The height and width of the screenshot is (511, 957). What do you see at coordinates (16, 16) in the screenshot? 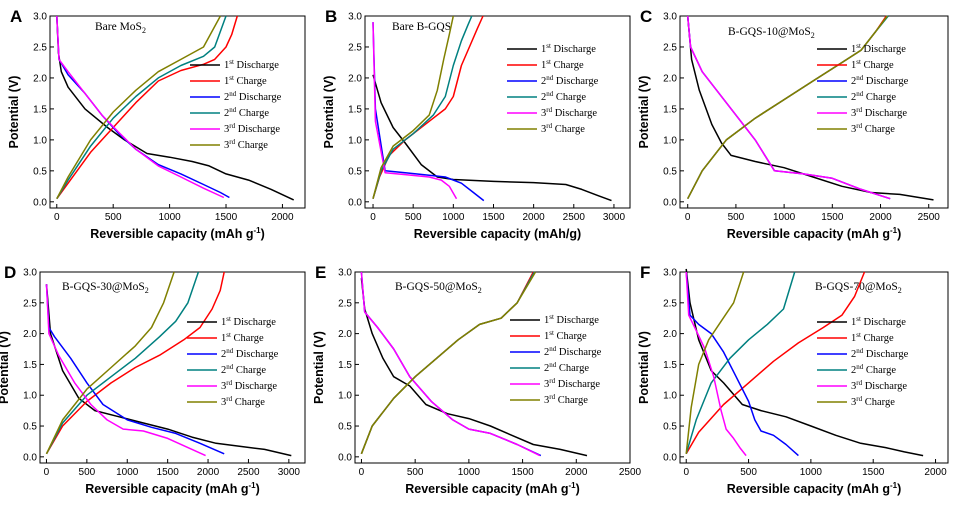
I see `panel-letter: A` at bounding box center [16, 16].